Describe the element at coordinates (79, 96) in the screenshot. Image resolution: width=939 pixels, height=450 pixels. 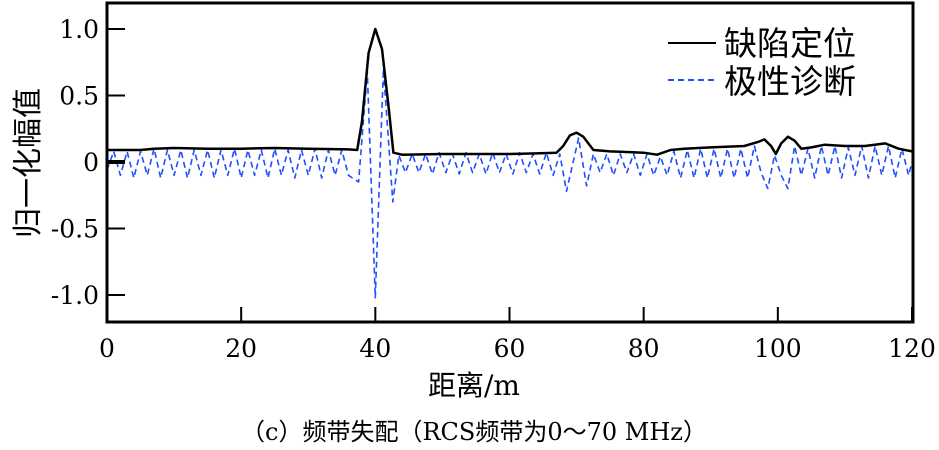
I see `y-tick-label: 0.5` at that location.